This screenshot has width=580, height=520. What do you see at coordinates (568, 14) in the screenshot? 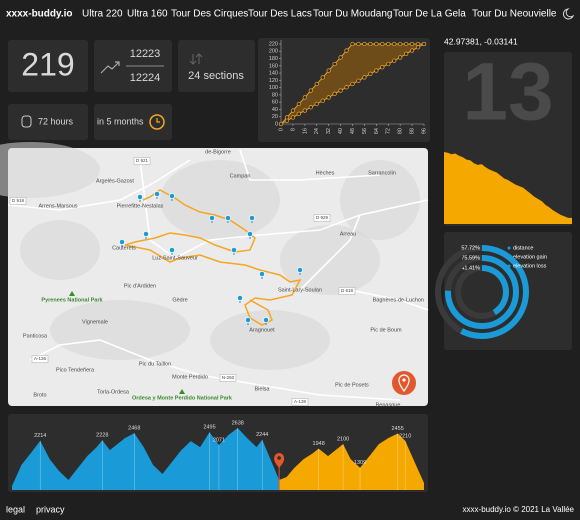
I see `theme-toggle` at bounding box center [568, 14].